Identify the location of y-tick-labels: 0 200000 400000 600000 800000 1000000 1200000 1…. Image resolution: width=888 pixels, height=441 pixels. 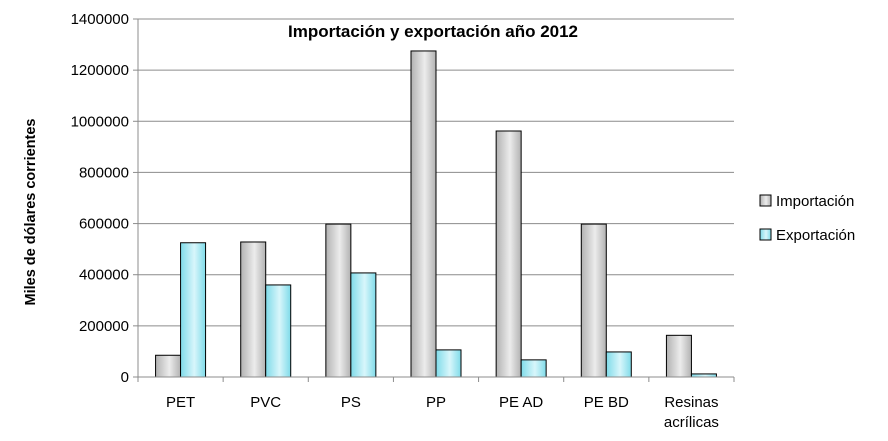
(100, 198).